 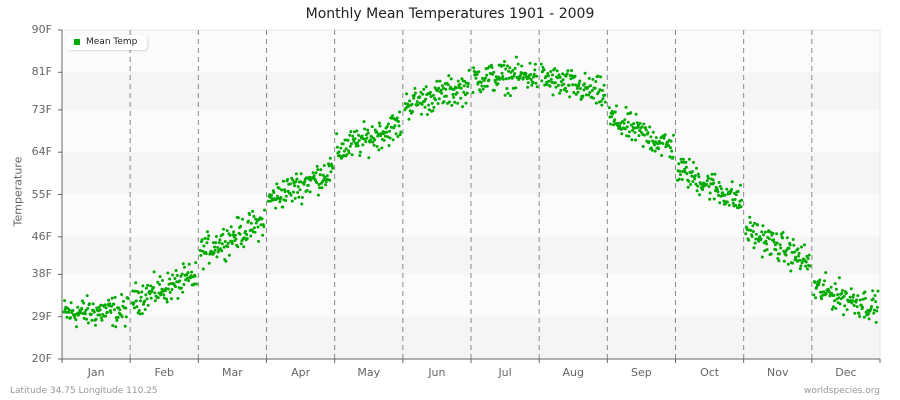 I want to click on x-tick-label: Nov, so click(x=778, y=372).